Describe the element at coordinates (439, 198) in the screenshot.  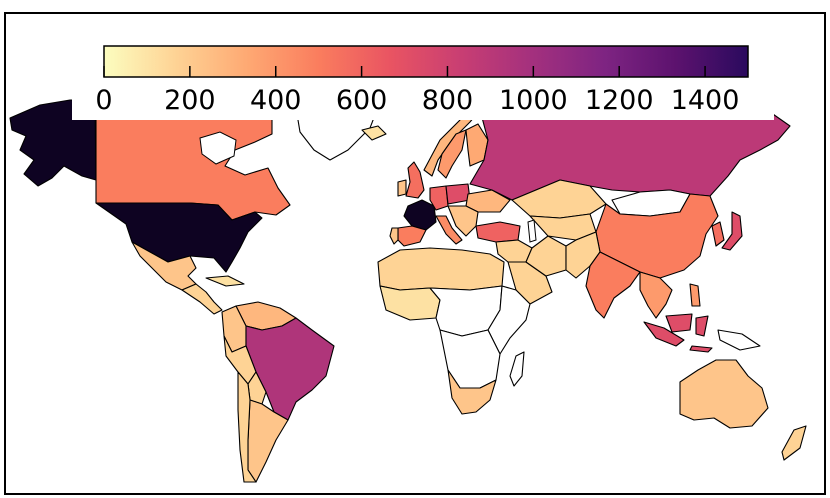
I see `region-germany` at that location.